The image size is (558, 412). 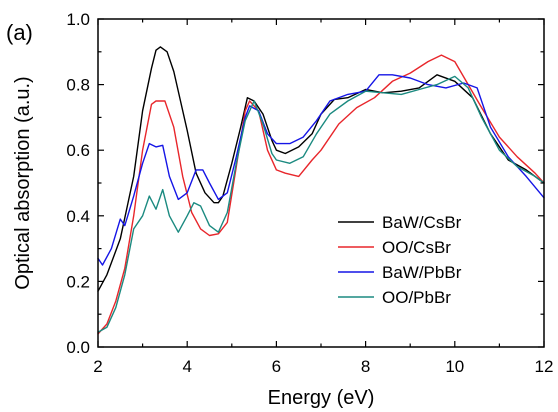 What do you see at coordinates (19, 32) in the screenshot?
I see `panel-label: (a)` at bounding box center [19, 32].